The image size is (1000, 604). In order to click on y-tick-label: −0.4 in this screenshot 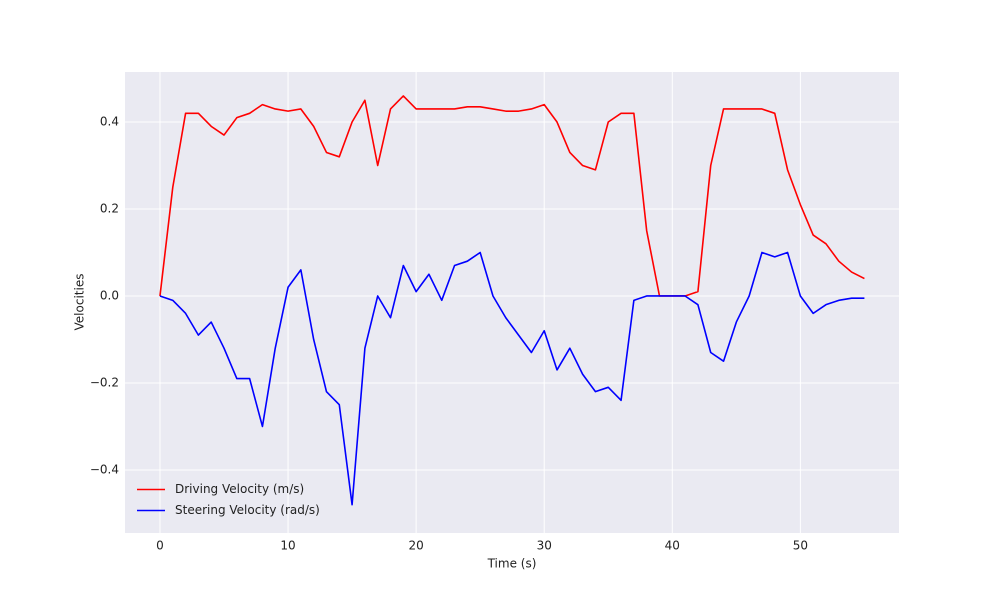, I will do `click(104, 469)`.